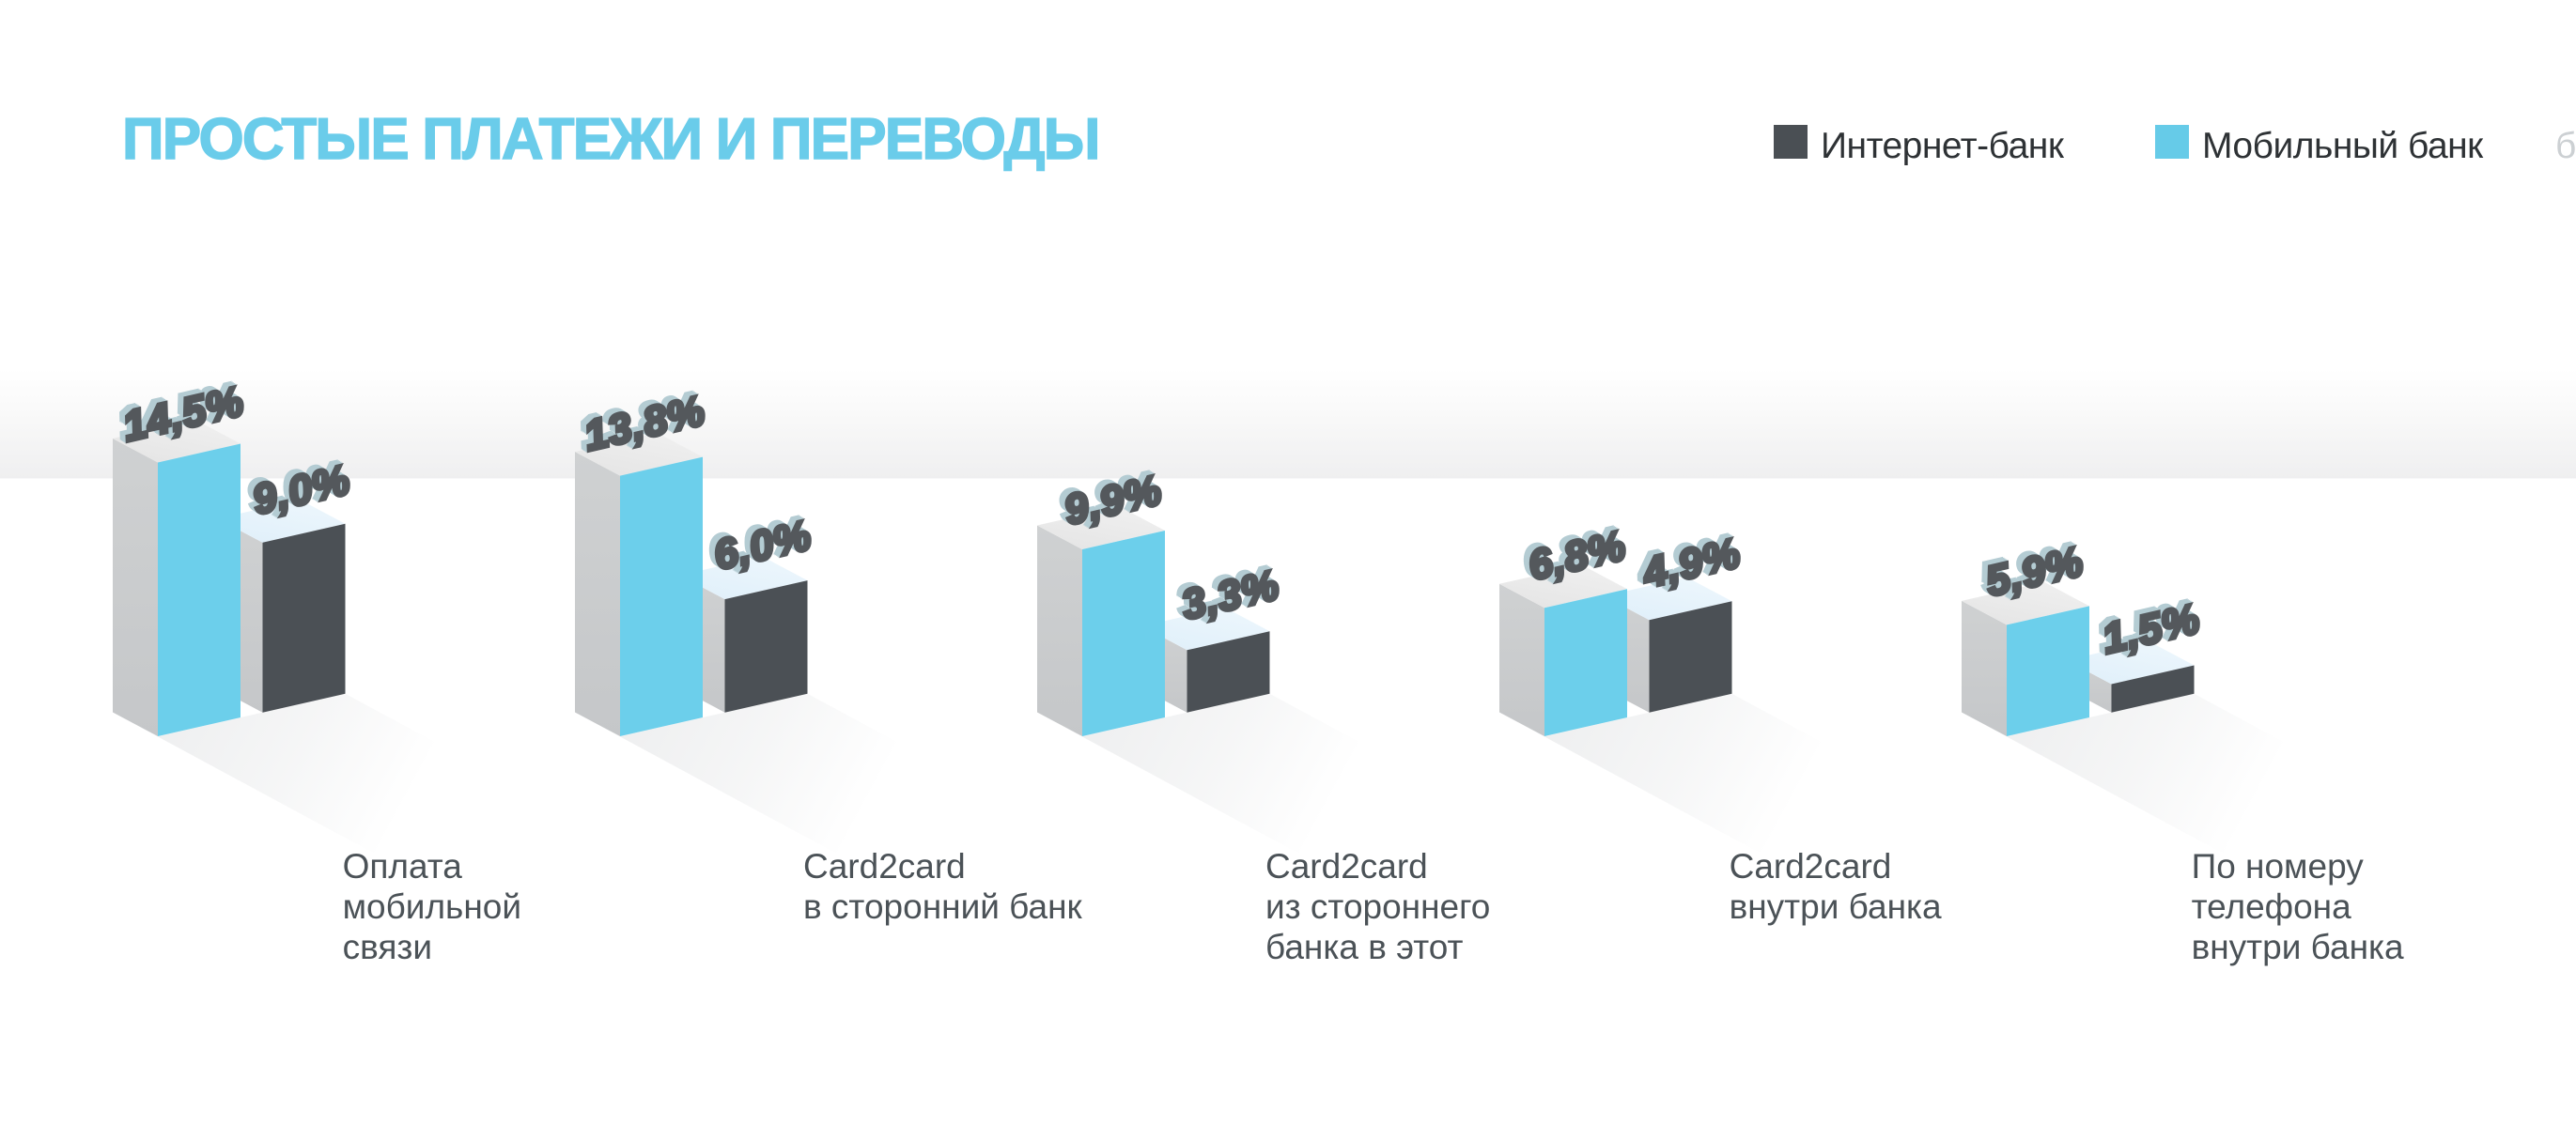 This screenshot has height=1125, width=2576. I want to click on svg-text: банк, so click(2565, 146).